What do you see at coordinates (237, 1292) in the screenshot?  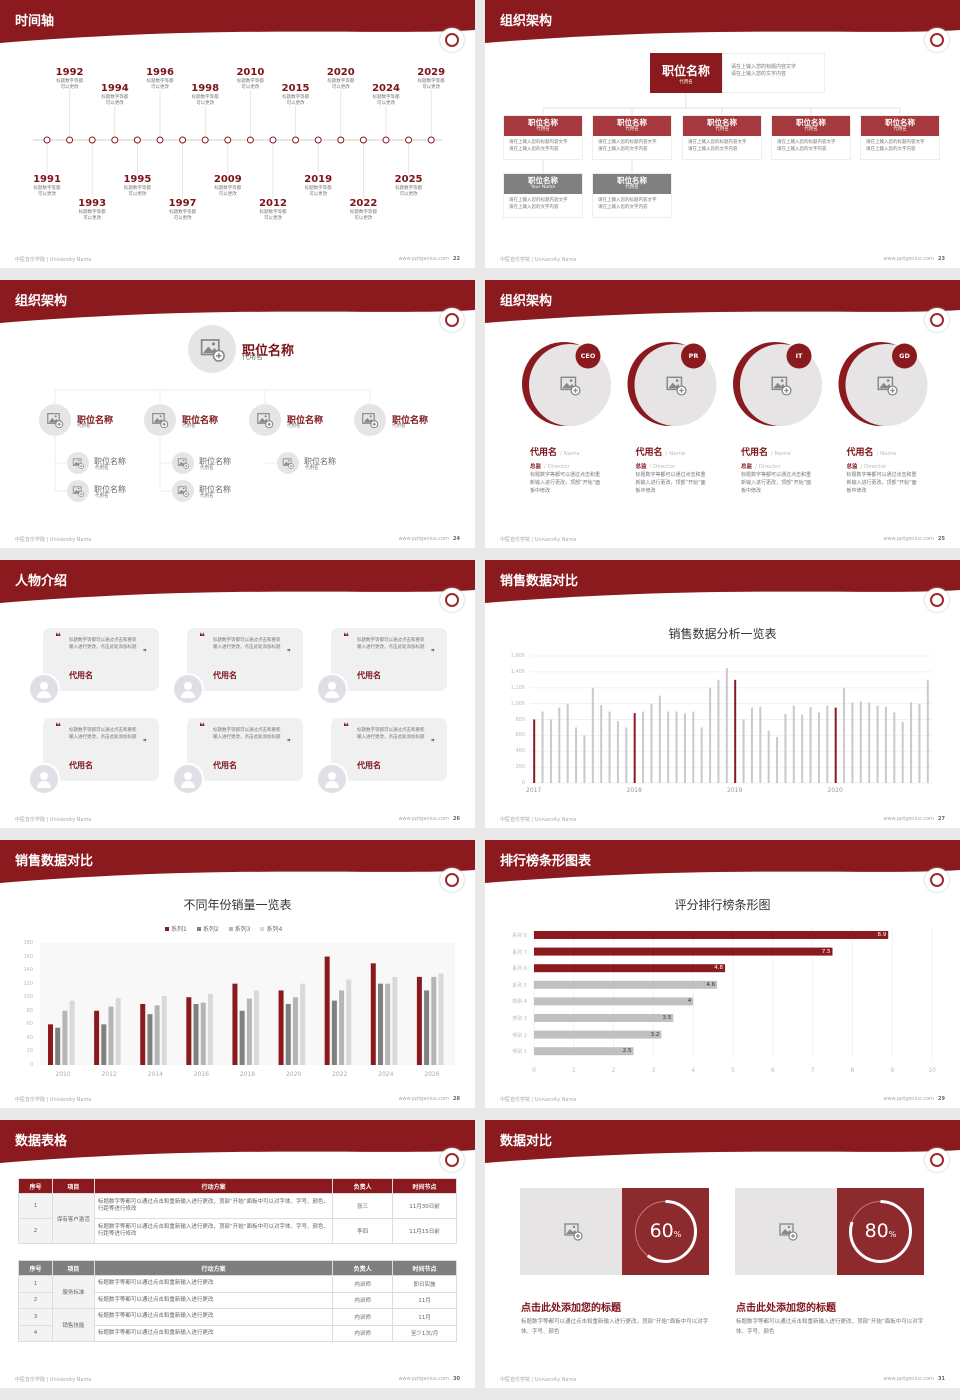 I see `table-row: 1 服务标准 标题数字等都可以通过点击和重新输入进行更改 内训师 即日实施` at bounding box center [237, 1292].